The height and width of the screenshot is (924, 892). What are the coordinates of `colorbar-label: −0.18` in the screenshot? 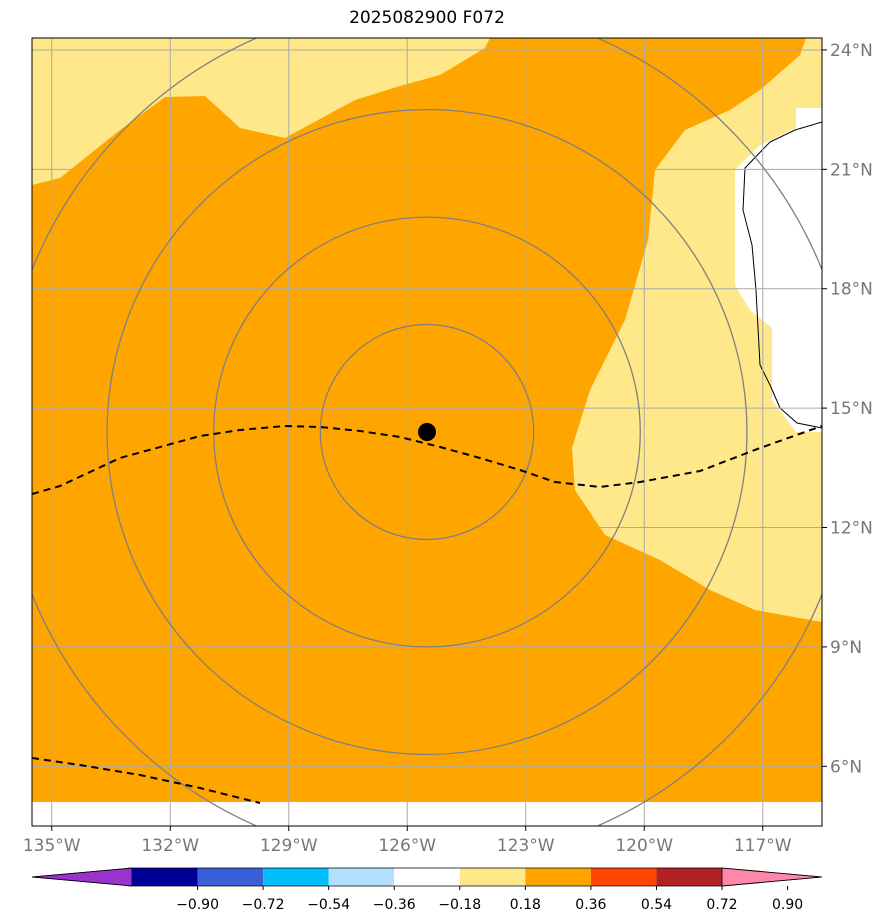 It's located at (459, 905).